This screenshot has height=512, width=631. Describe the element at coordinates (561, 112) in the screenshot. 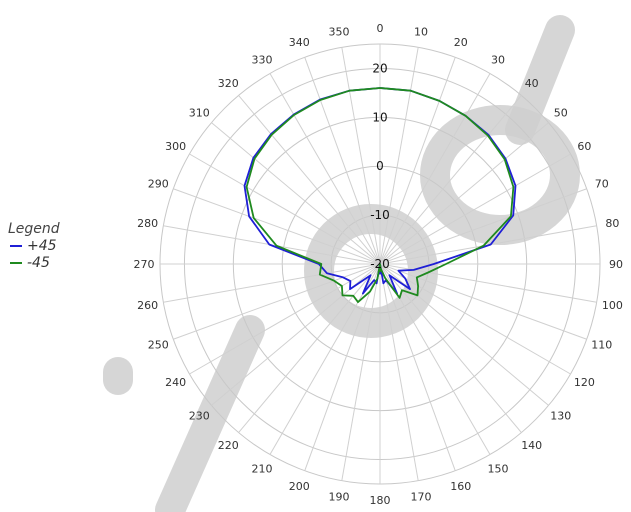

I see `angle-tick-label: 50` at that location.